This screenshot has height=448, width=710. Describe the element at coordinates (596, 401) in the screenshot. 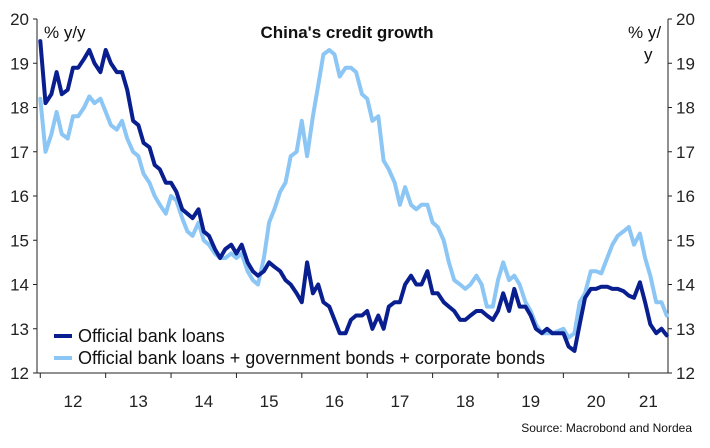

I see `x-tick-label: 20` at that location.